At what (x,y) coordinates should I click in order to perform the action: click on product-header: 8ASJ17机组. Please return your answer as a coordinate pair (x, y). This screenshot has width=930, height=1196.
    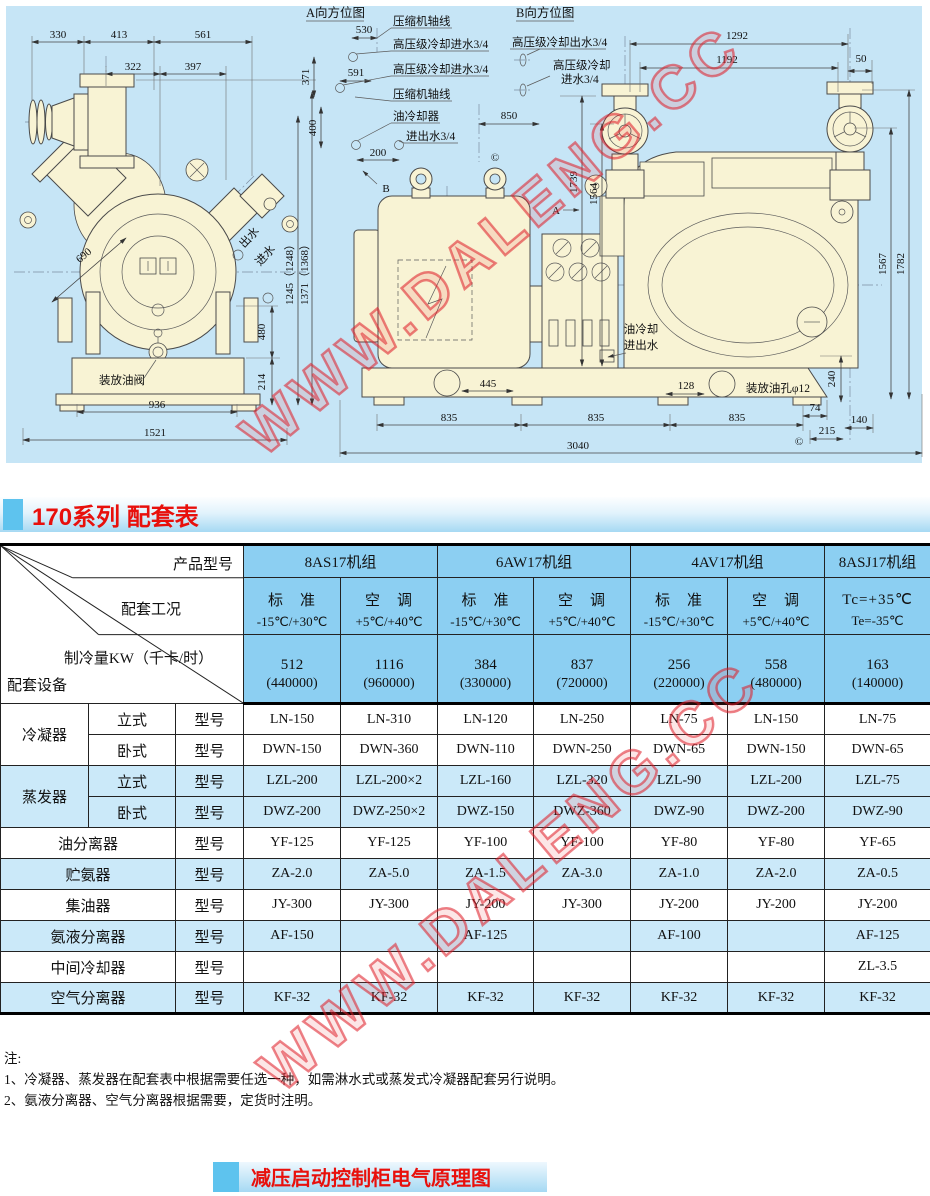
    Looking at the image, I should click on (877, 561).